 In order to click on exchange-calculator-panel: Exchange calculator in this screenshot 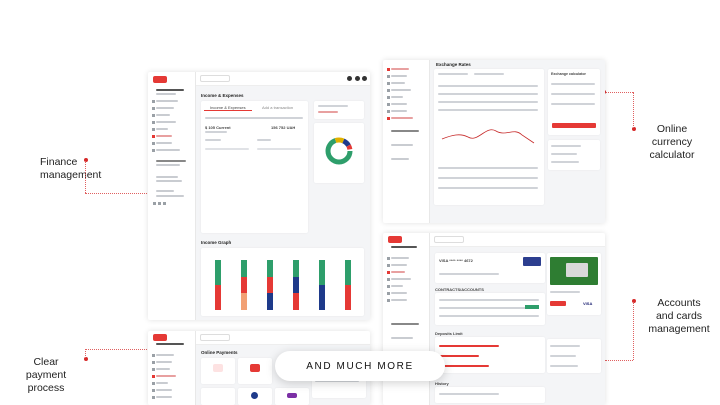, I will do `click(574, 102)`.